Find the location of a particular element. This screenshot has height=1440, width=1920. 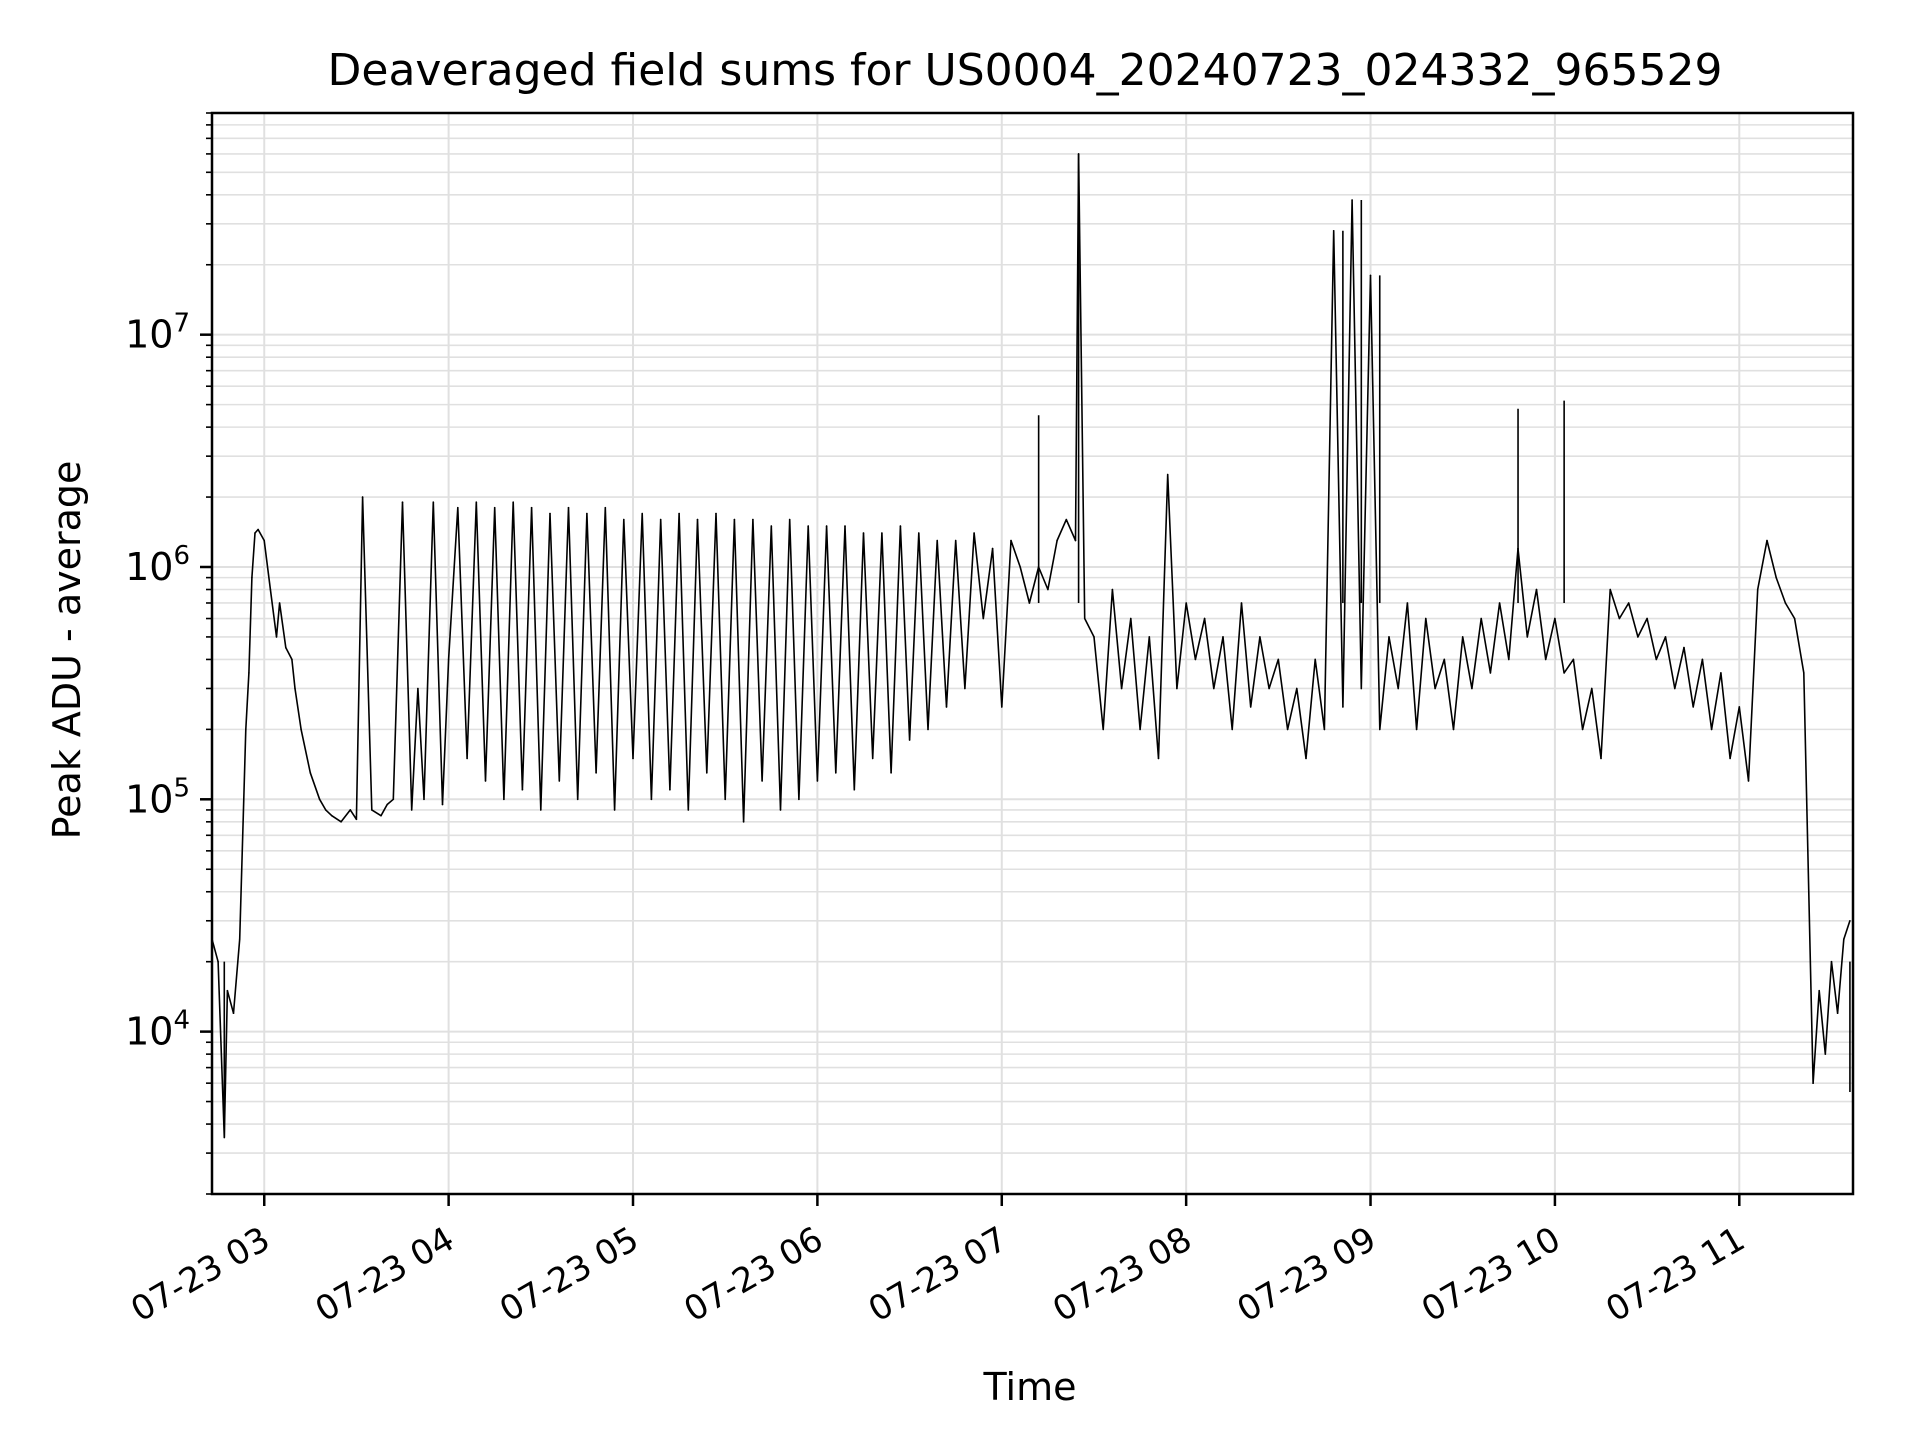

y-tick-label: 10⁵ is located at coordinates (157, 797).